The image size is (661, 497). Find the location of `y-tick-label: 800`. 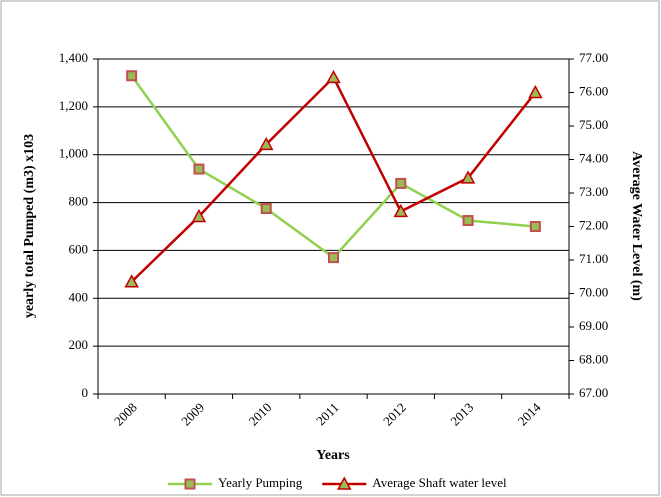

y-tick-label: 800 is located at coordinates (79, 201).